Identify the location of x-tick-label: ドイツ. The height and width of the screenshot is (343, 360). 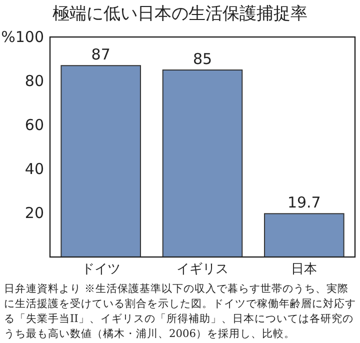
(100, 269).